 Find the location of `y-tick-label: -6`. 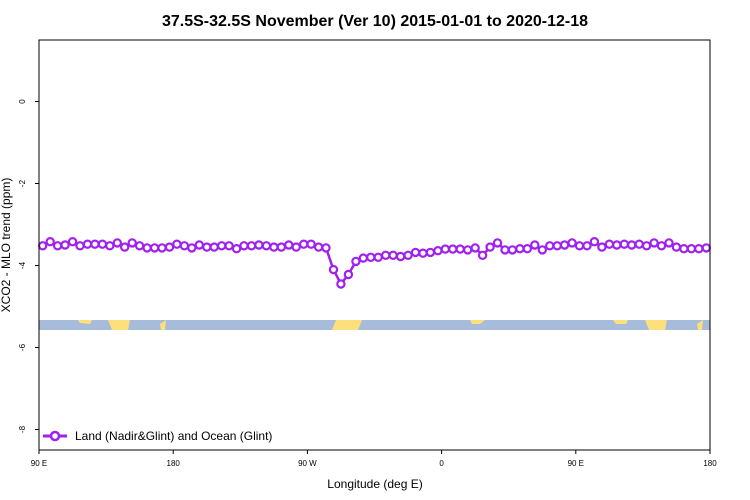

y-tick-label: -6 is located at coordinates (22, 347).